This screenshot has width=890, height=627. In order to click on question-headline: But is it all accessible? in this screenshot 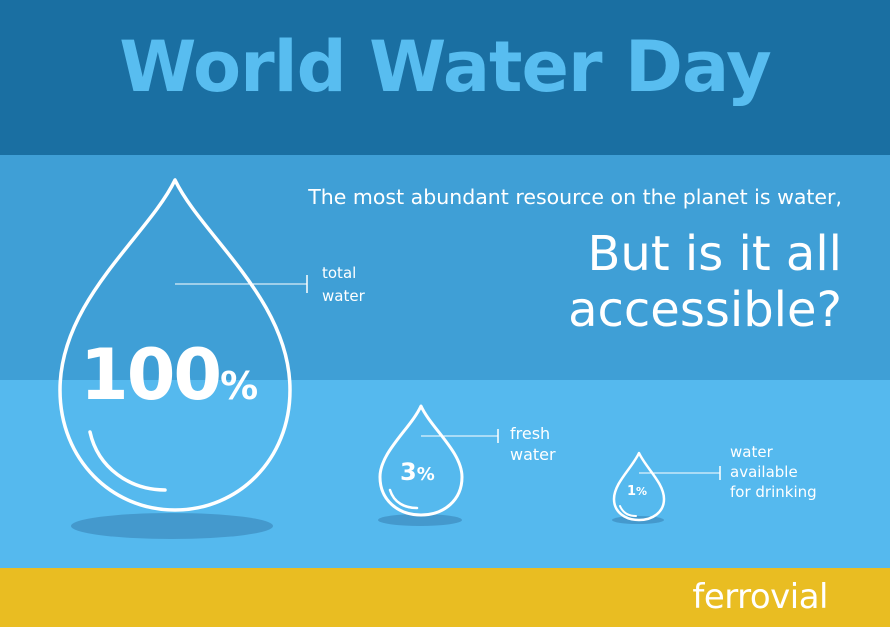, I will do `click(705, 282)`.